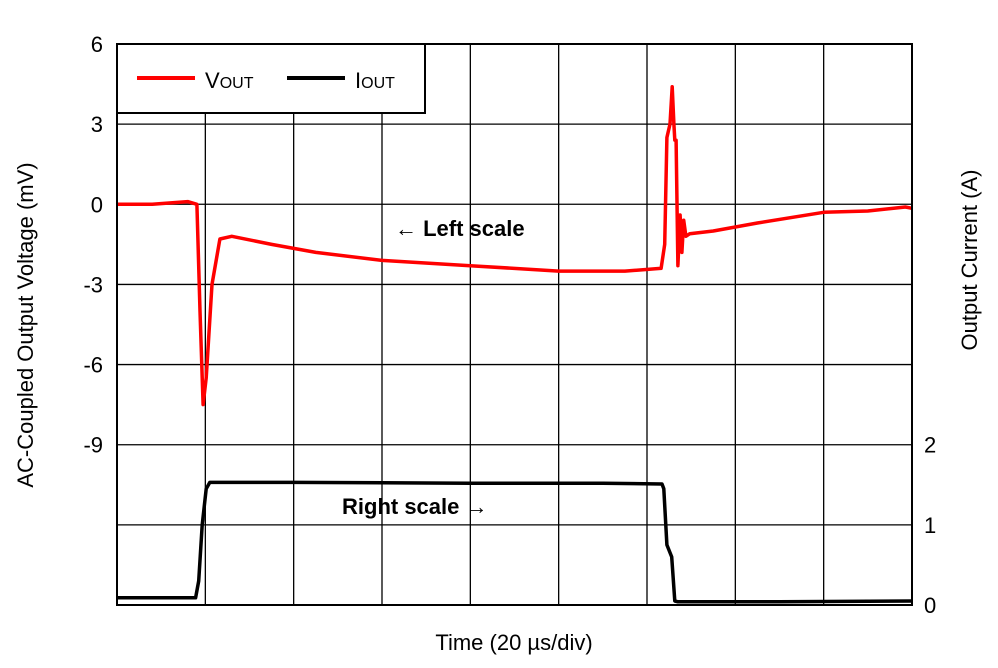  What do you see at coordinates (930, 445) in the screenshot?
I see `right-tick-label: 2` at bounding box center [930, 445].